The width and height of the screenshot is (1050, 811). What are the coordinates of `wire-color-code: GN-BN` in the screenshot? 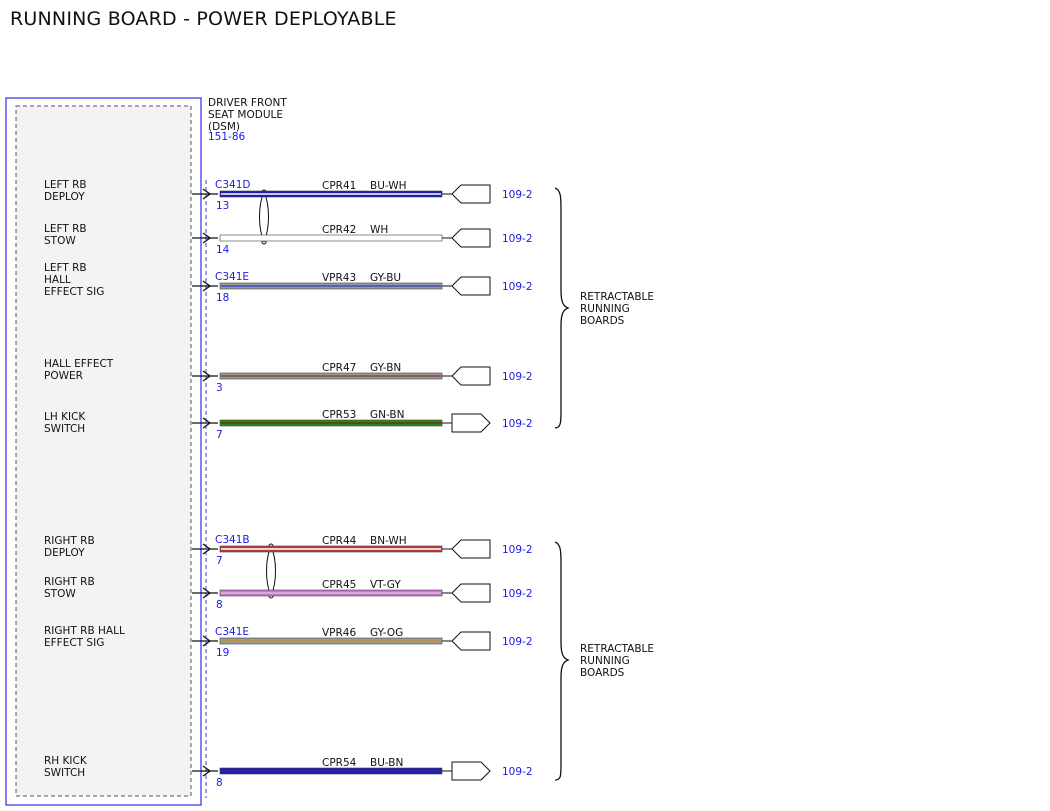 It's located at (387, 415).